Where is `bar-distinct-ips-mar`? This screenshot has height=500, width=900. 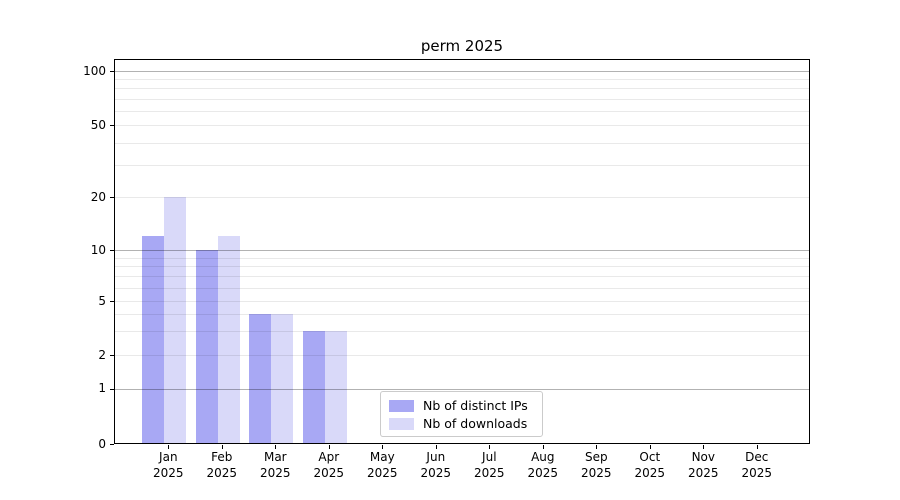
bar-distinct-ips-mar is located at coordinates (260, 379).